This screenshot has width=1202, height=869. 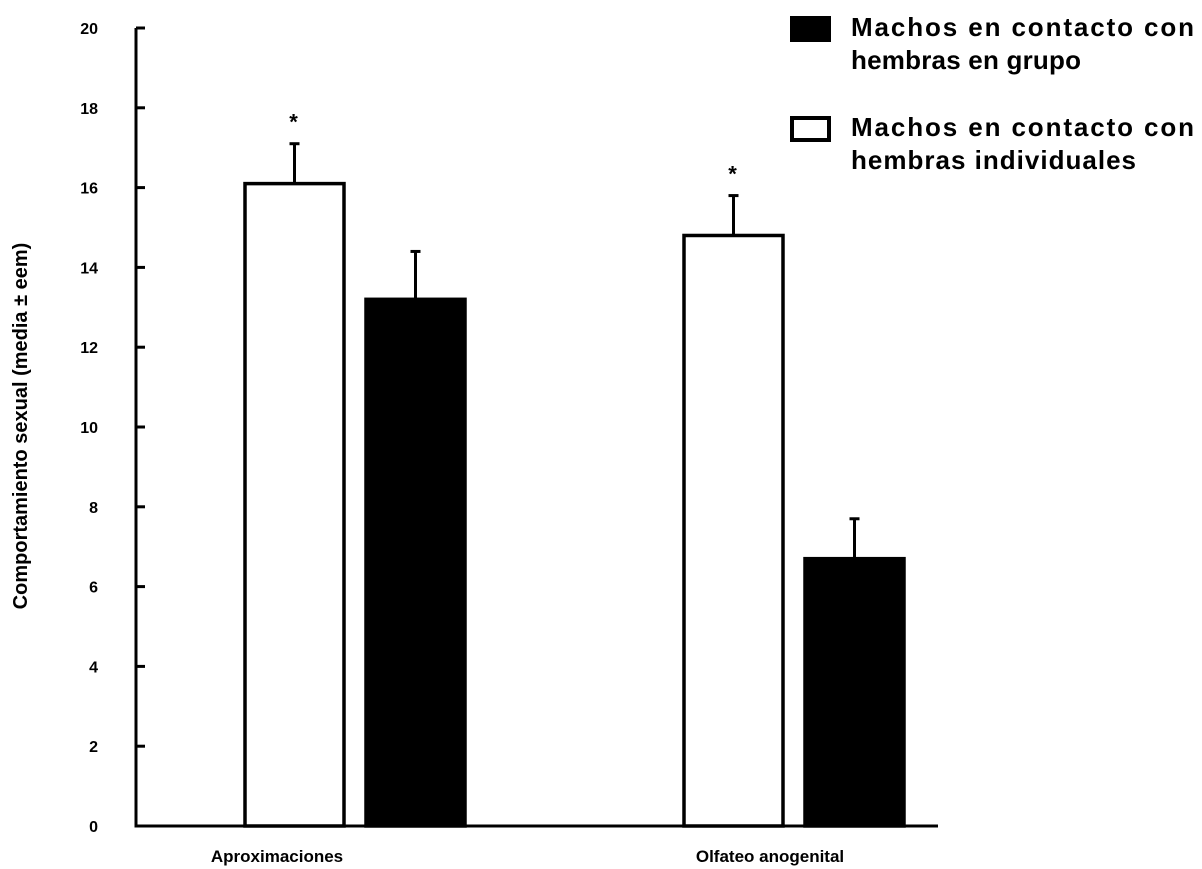 I want to click on y-tick-label-14: 14, so click(x=89, y=268).